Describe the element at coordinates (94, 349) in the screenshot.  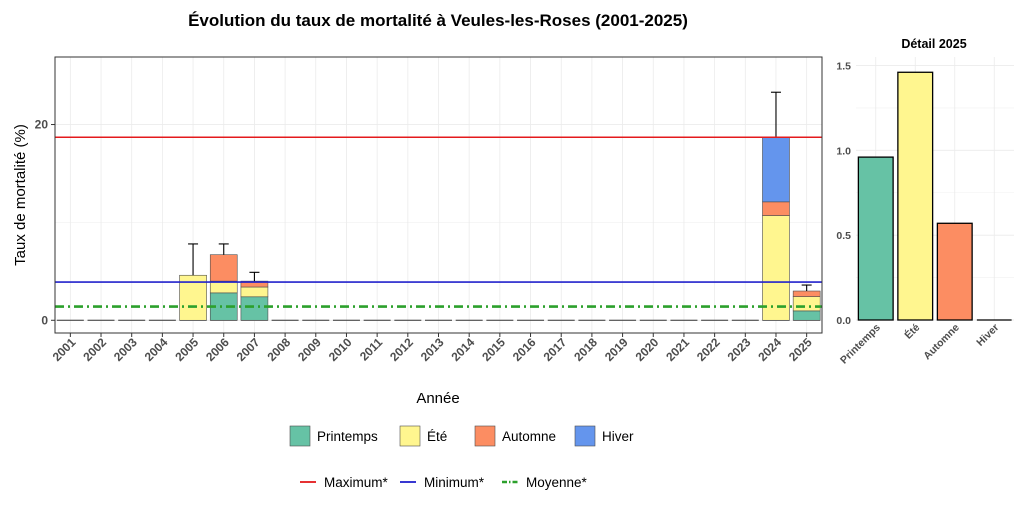
I see `x-tick-label: 2002` at that location.